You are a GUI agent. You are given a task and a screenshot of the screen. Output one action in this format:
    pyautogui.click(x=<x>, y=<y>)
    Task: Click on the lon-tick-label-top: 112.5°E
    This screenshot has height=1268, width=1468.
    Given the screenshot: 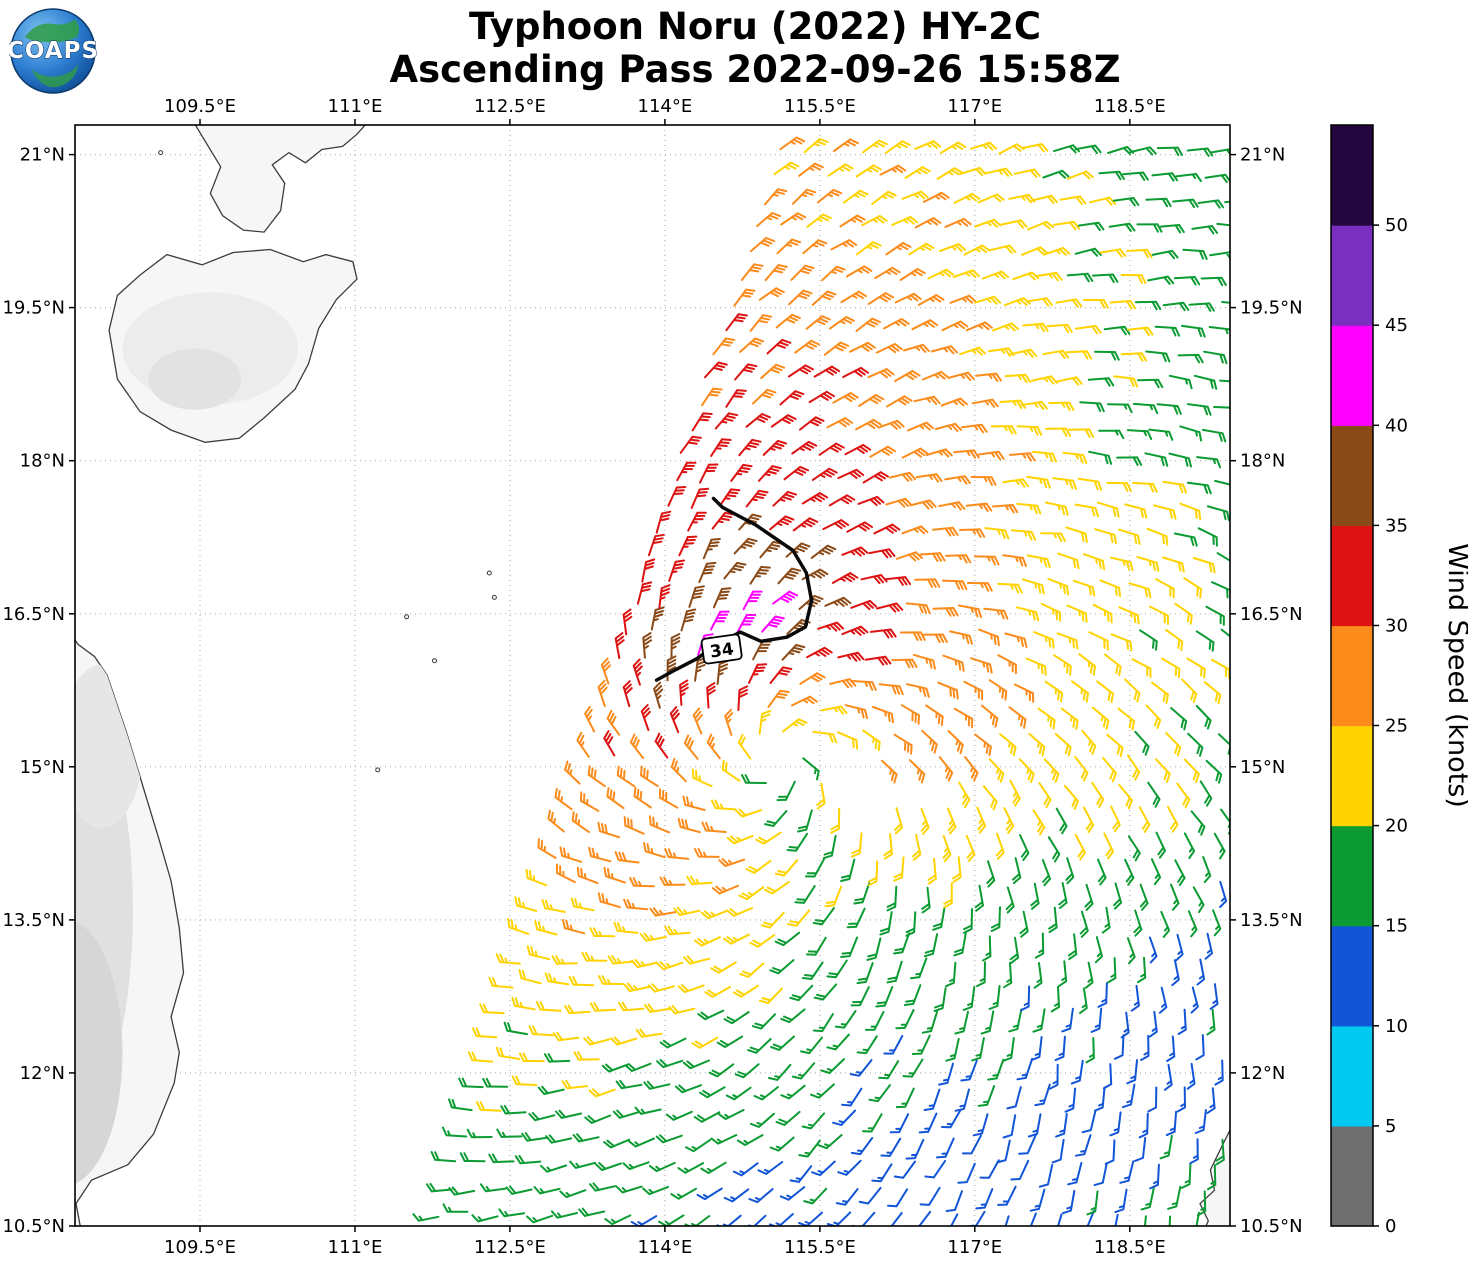 What is the action you would take?
    pyautogui.click(x=510, y=106)
    